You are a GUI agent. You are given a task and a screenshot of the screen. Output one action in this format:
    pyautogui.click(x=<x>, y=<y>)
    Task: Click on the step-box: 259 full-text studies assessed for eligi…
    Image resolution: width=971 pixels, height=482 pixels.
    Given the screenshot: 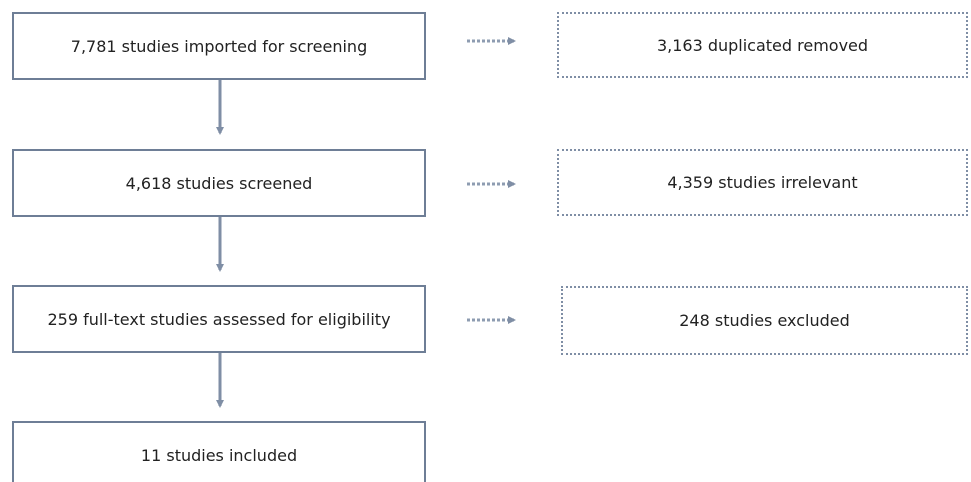 What is the action you would take?
    pyautogui.click(x=219, y=319)
    